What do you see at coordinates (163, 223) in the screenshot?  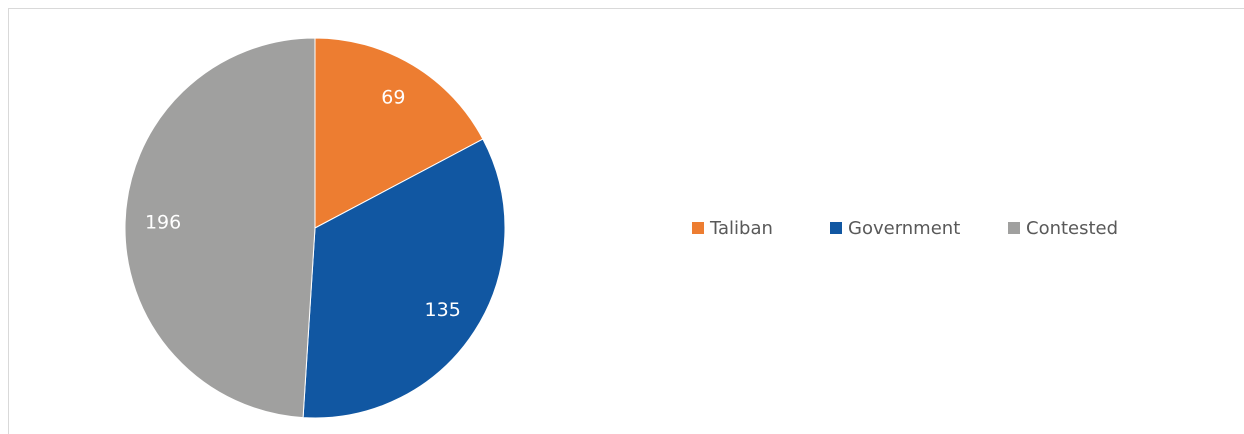 I see `data-label: 196` at bounding box center [163, 223].